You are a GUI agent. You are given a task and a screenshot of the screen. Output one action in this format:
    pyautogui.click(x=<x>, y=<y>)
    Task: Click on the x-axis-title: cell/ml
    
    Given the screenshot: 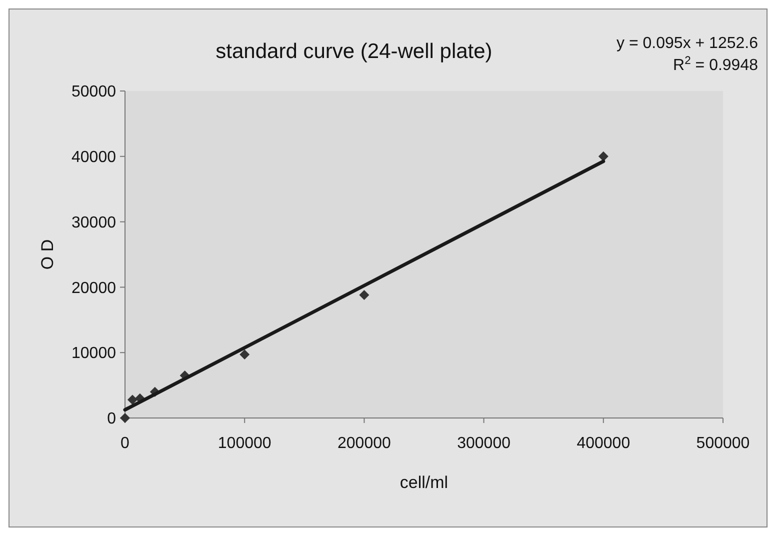 What is the action you would take?
    pyautogui.click(x=424, y=482)
    